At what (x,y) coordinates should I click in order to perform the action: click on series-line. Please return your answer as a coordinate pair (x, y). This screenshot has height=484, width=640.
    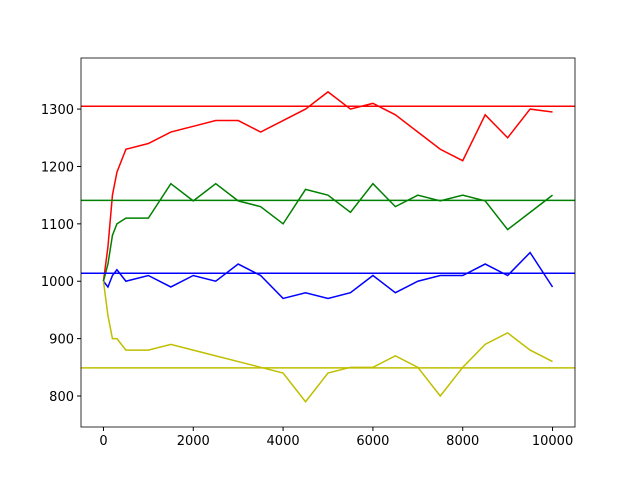
    Looking at the image, I should click on (328, 232).